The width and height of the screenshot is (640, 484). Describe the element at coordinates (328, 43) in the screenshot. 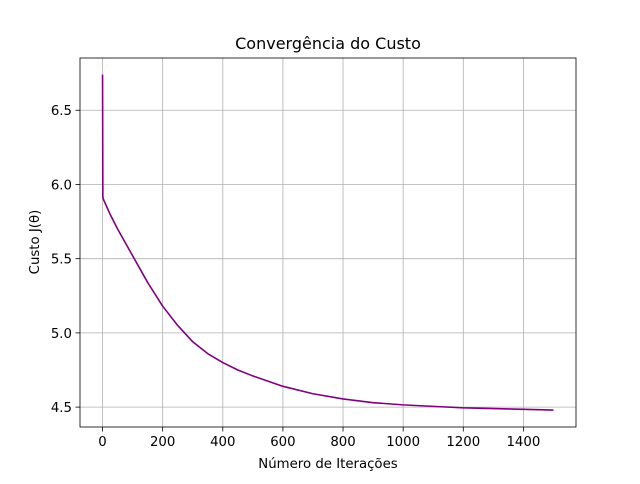

I see `chart-title: Convergência do Custo` at that location.